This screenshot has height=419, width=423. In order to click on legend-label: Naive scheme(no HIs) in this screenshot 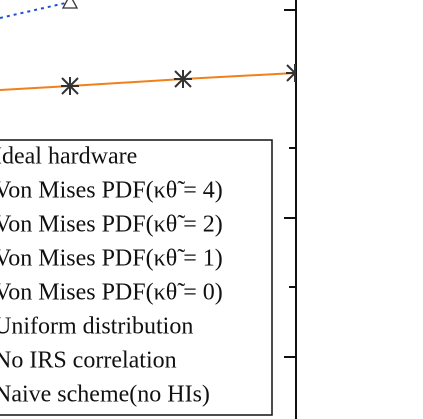, I will do `click(105, 395)`.